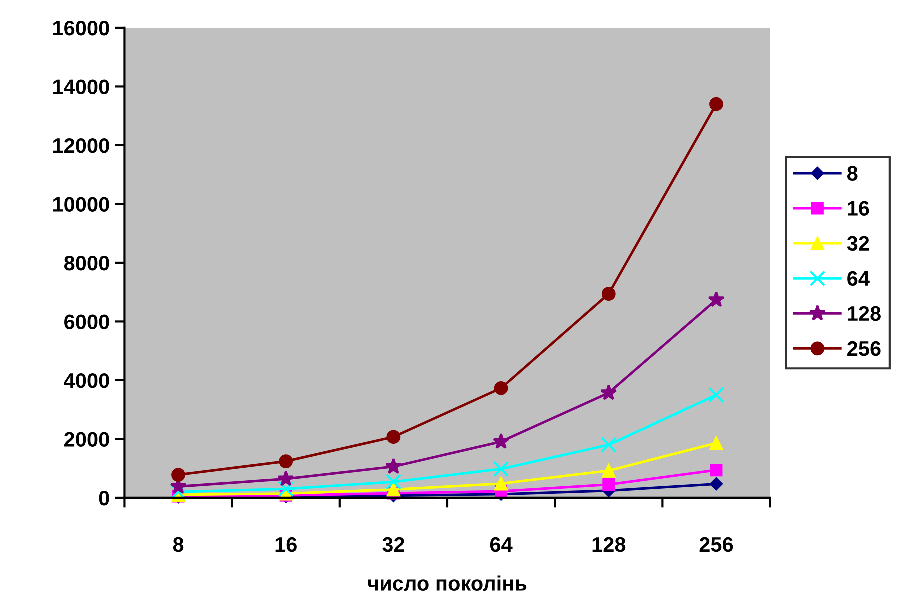  I want to click on y-tick-label: 8000, so click(87, 263).